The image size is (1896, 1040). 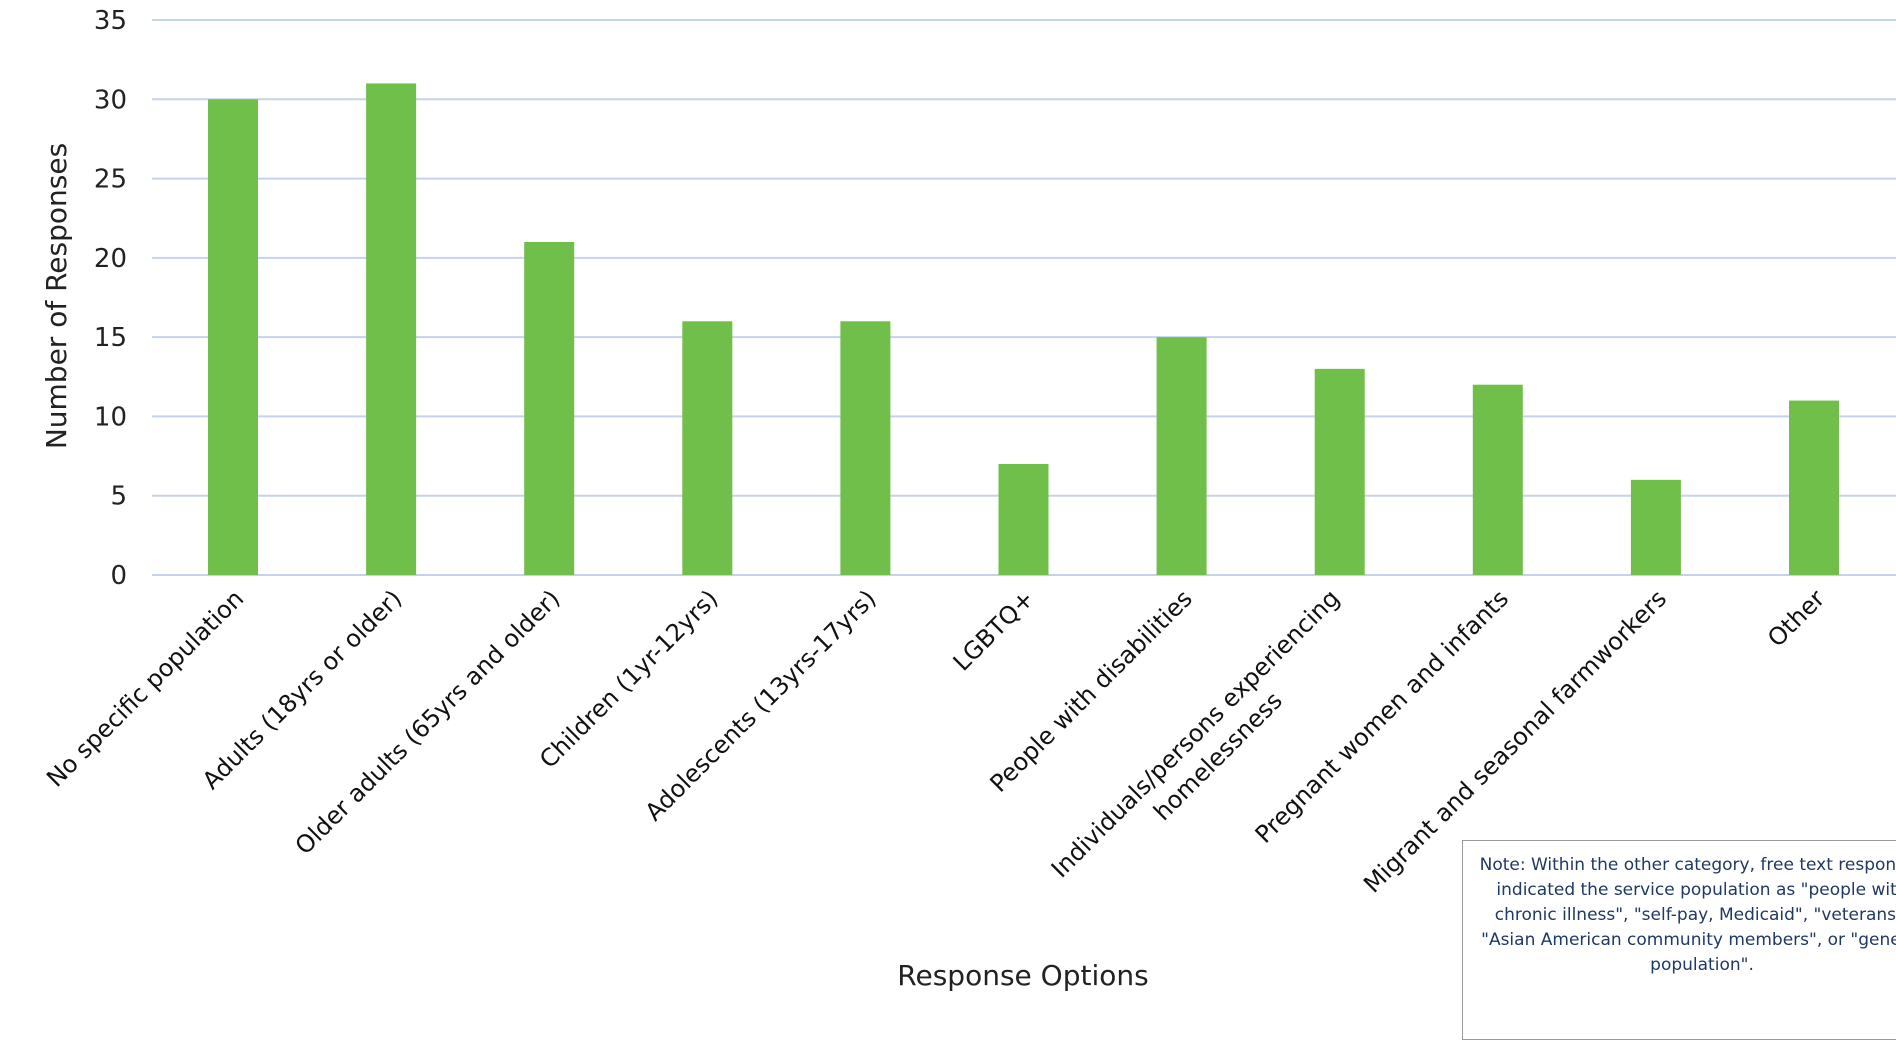 I want to click on y-tick-label: 20, so click(x=110, y=259).